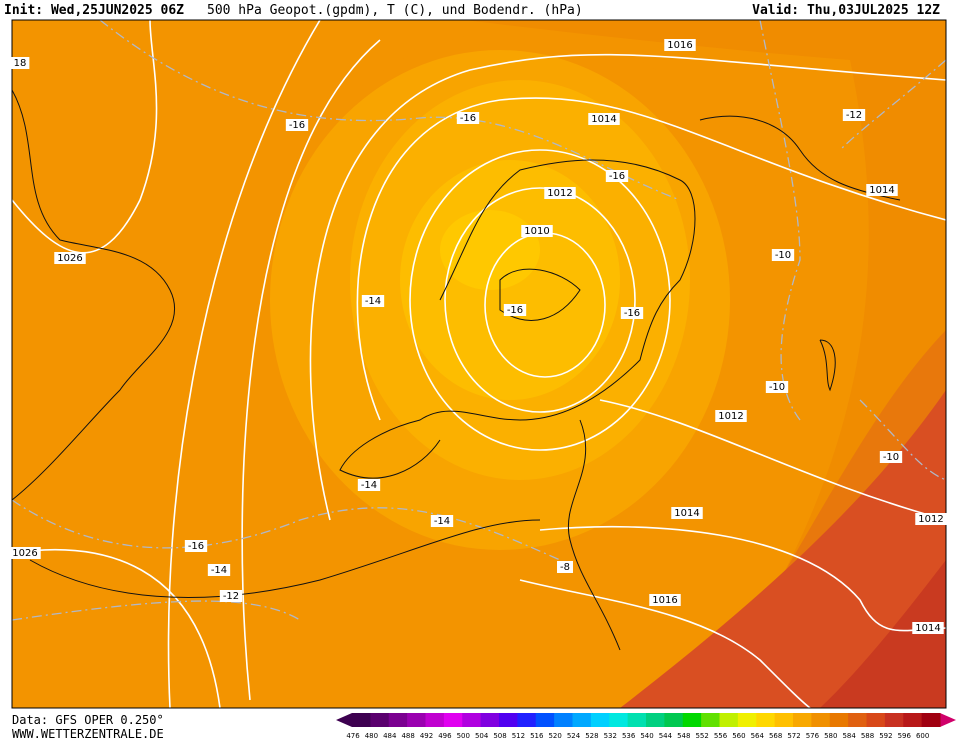  I want to click on colorbar-tick-label: 548, so click(683, 736).